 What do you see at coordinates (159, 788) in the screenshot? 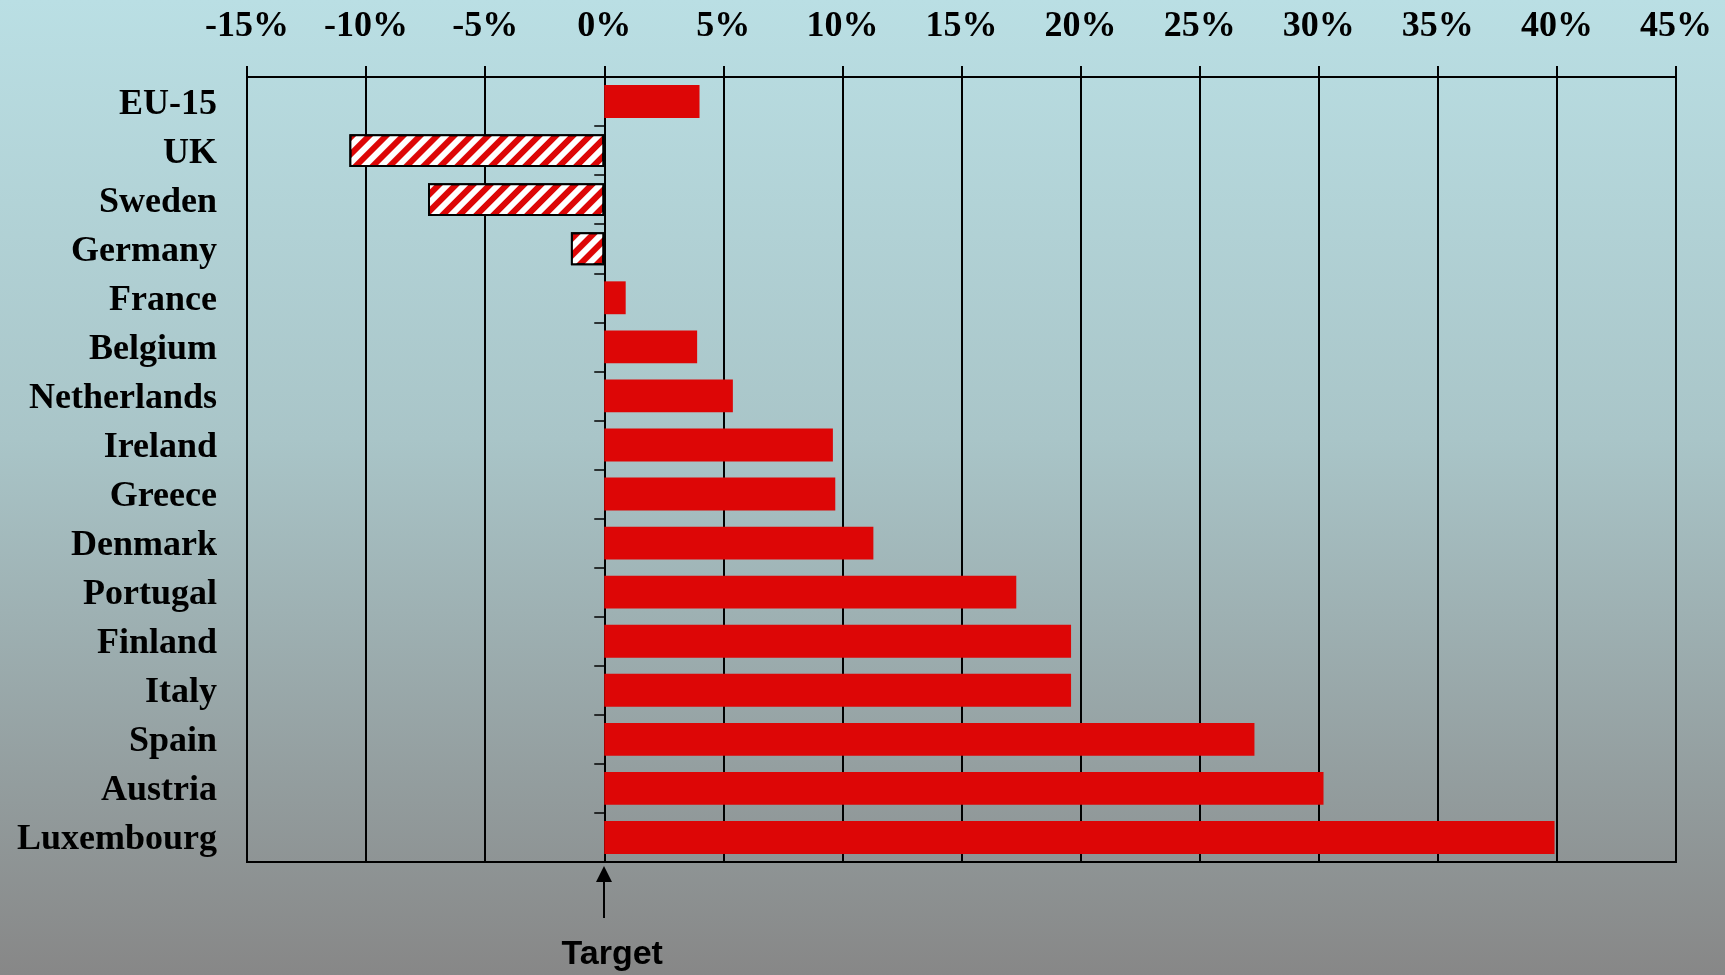
I see `y-tick-label: Austria` at bounding box center [159, 788].